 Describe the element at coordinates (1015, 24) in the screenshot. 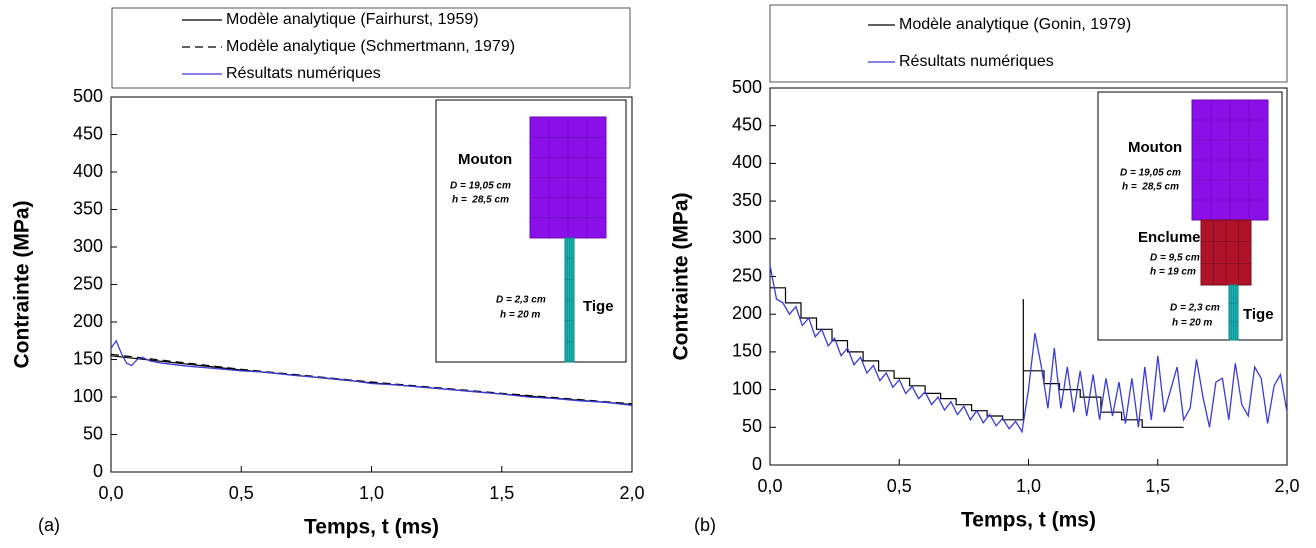

I see `legend-label: Modèle analytique (Gonin, 1979)` at that location.